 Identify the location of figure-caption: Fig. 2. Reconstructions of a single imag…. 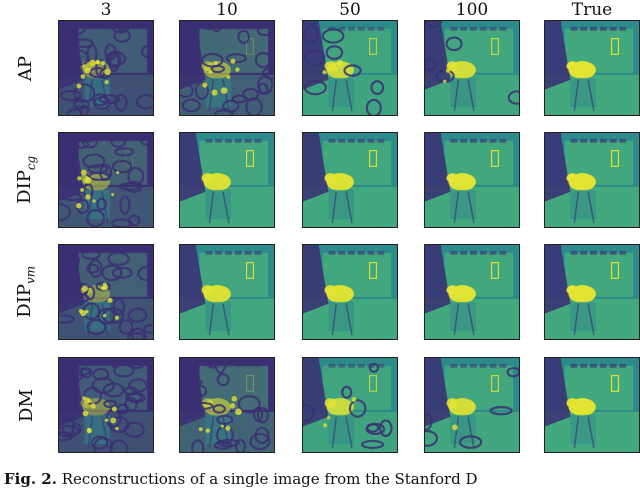
(322, 479).